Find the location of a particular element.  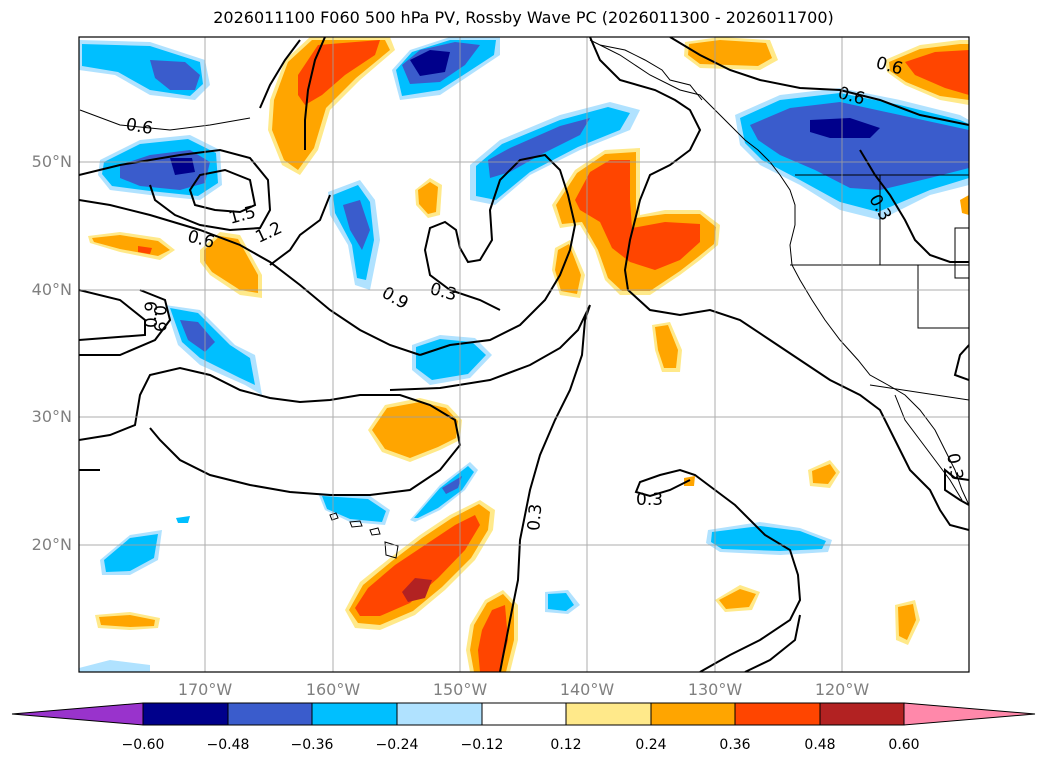

lon-tick-label: 140°W is located at coordinates (587, 689).